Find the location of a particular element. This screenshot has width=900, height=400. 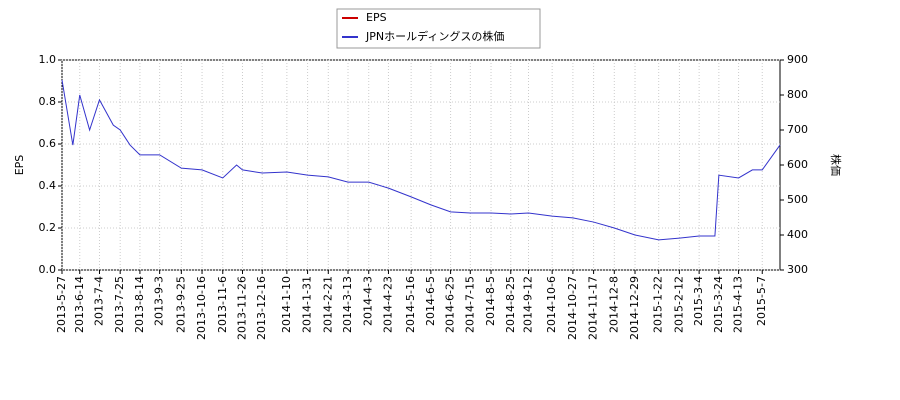

y2-tick-label: 800 is located at coordinates (797, 94).